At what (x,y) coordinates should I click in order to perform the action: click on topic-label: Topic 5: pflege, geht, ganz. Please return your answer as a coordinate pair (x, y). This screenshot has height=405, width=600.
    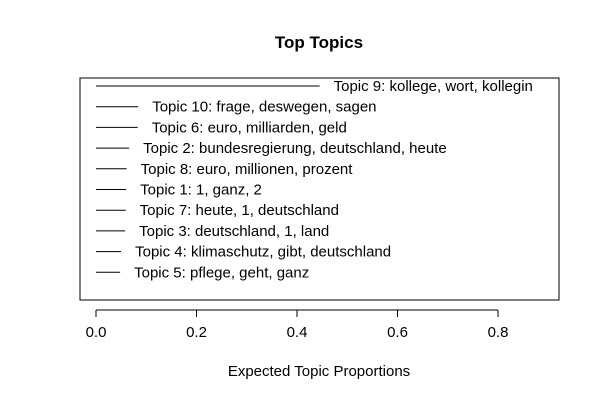
    Looking at the image, I should click on (221, 272).